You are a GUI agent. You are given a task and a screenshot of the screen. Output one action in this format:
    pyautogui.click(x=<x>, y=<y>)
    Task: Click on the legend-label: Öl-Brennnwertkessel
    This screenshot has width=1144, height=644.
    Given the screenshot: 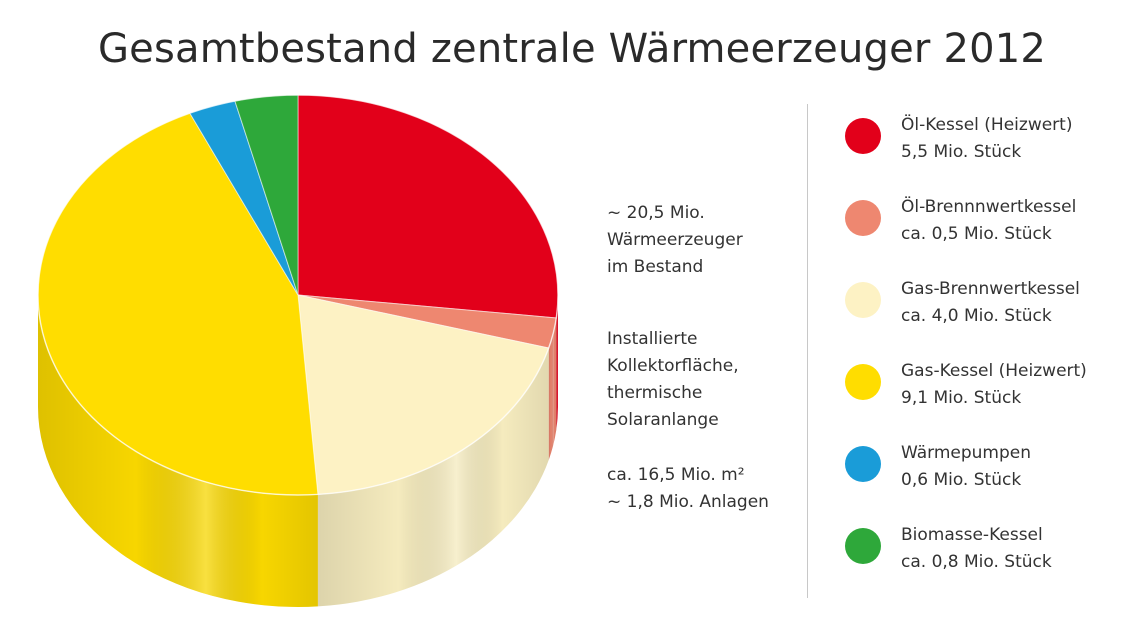 What is the action you would take?
    pyautogui.click(x=989, y=207)
    